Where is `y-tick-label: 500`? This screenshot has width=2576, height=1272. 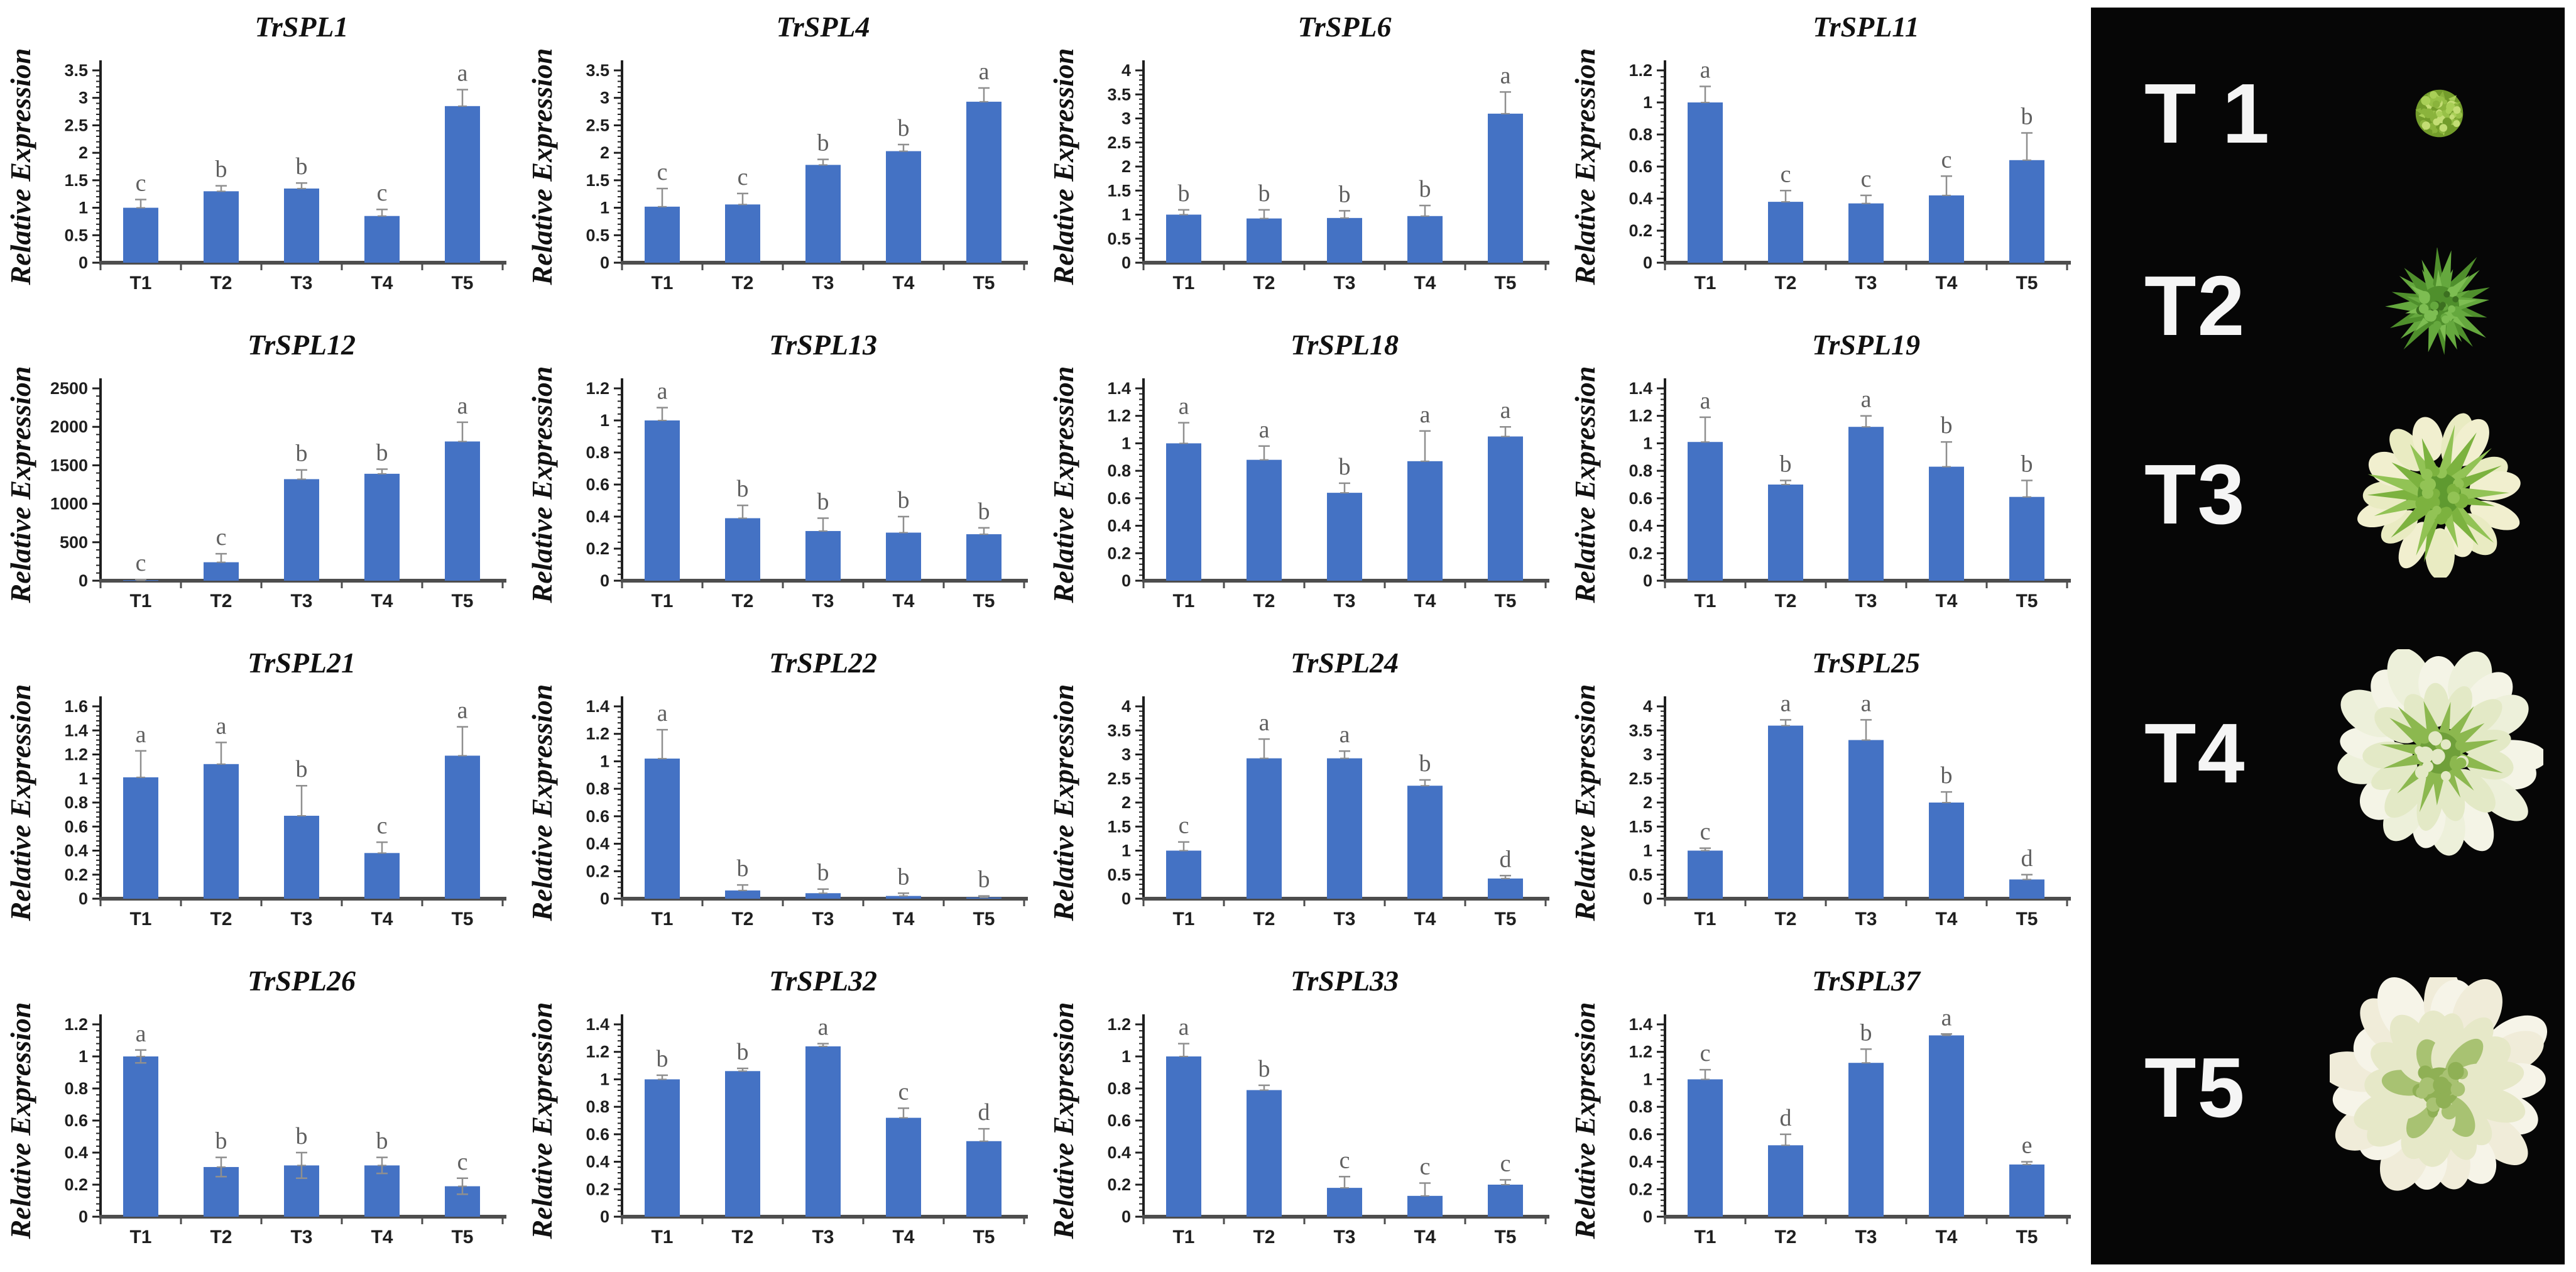 y-tick-label: 500 is located at coordinates (74, 543).